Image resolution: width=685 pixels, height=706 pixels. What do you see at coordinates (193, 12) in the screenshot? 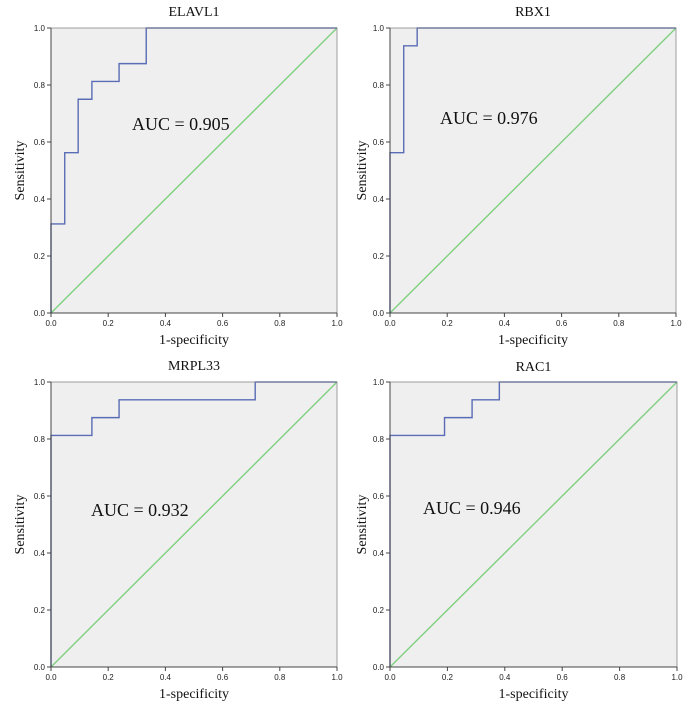
I see `chart-title: ELAVL1` at bounding box center [193, 12].